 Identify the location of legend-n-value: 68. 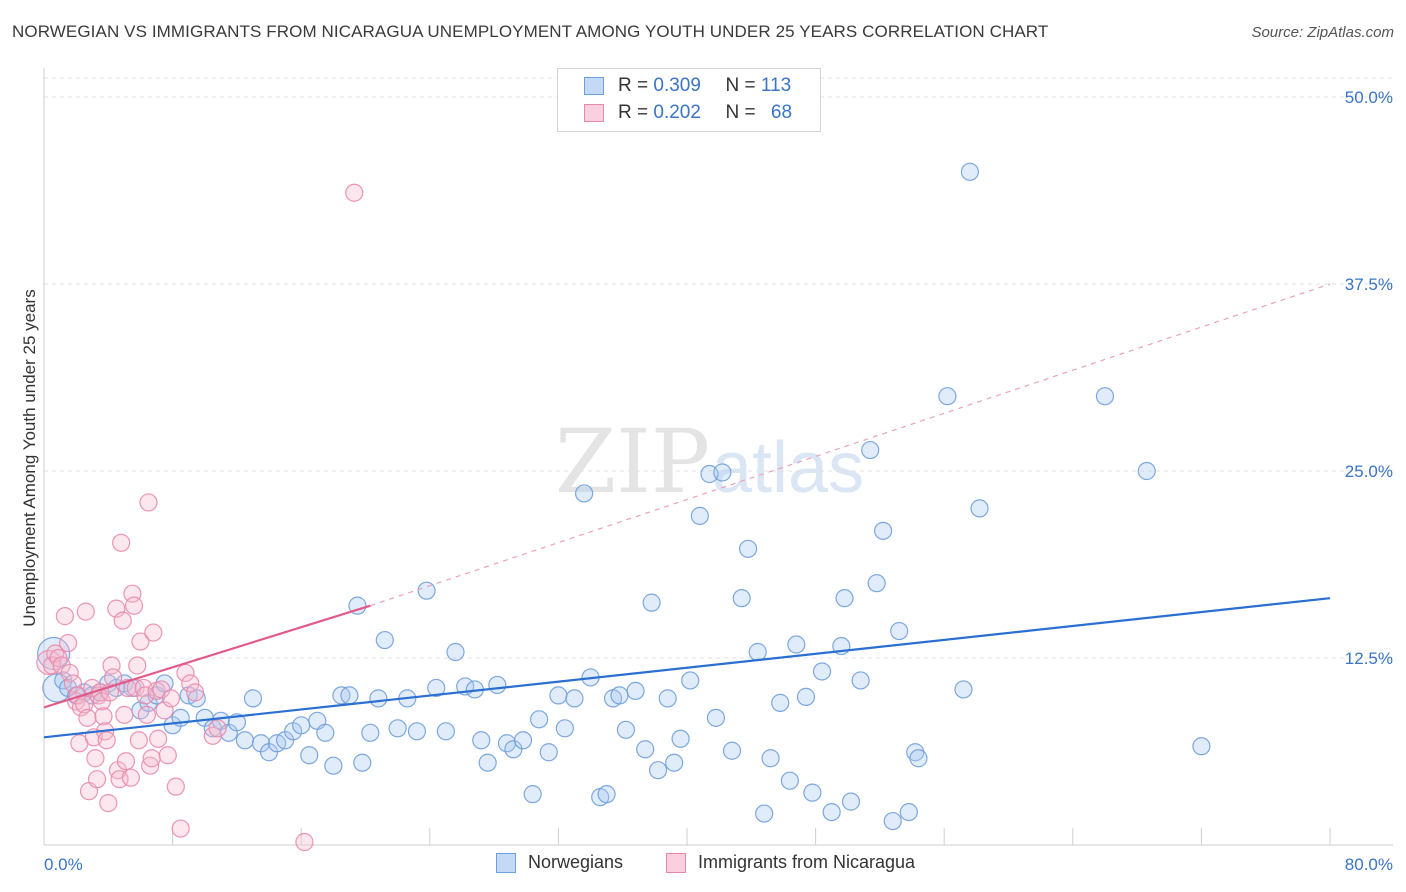
(781, 112).